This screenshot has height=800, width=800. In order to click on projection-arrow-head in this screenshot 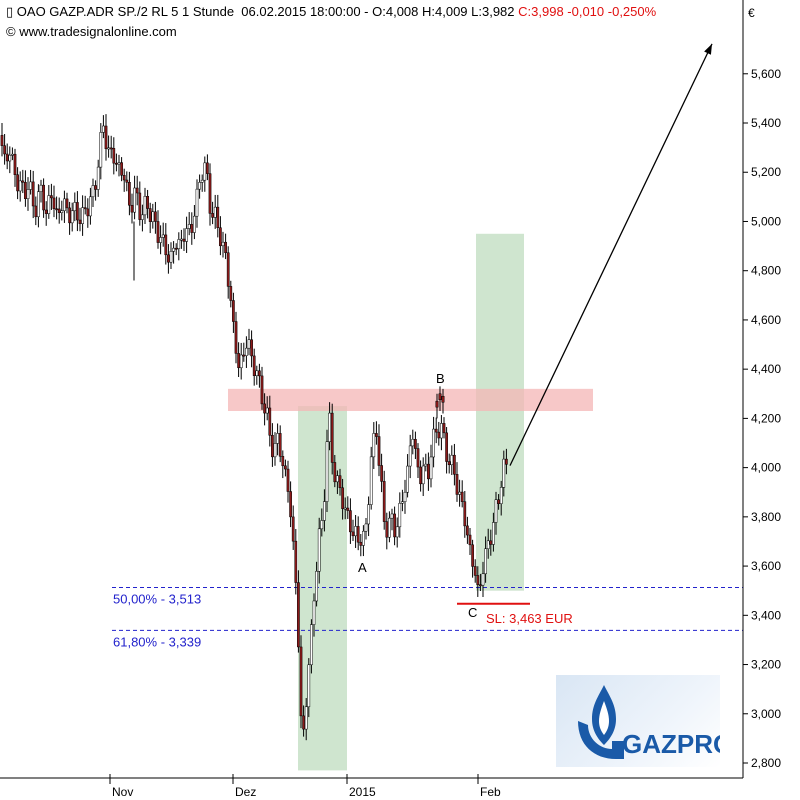, I will do `click(708, 49)`.